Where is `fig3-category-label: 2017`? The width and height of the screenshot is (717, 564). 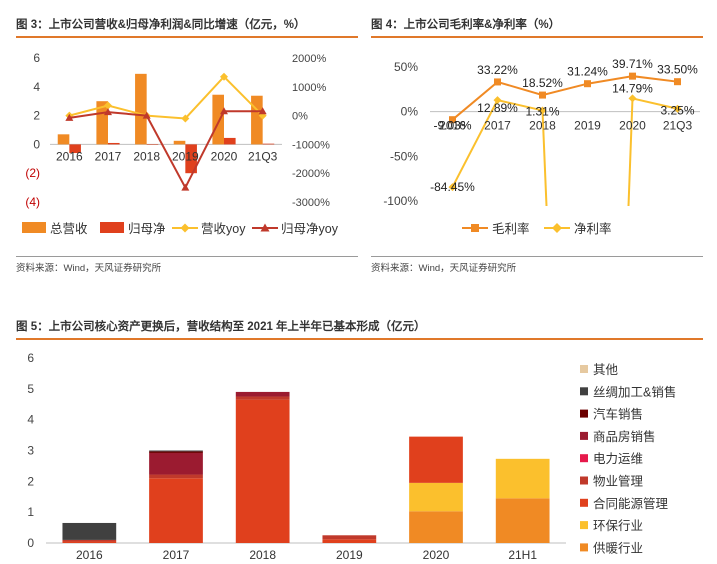 fig3-category-label: 2017 is located at coordinates (108, 156).